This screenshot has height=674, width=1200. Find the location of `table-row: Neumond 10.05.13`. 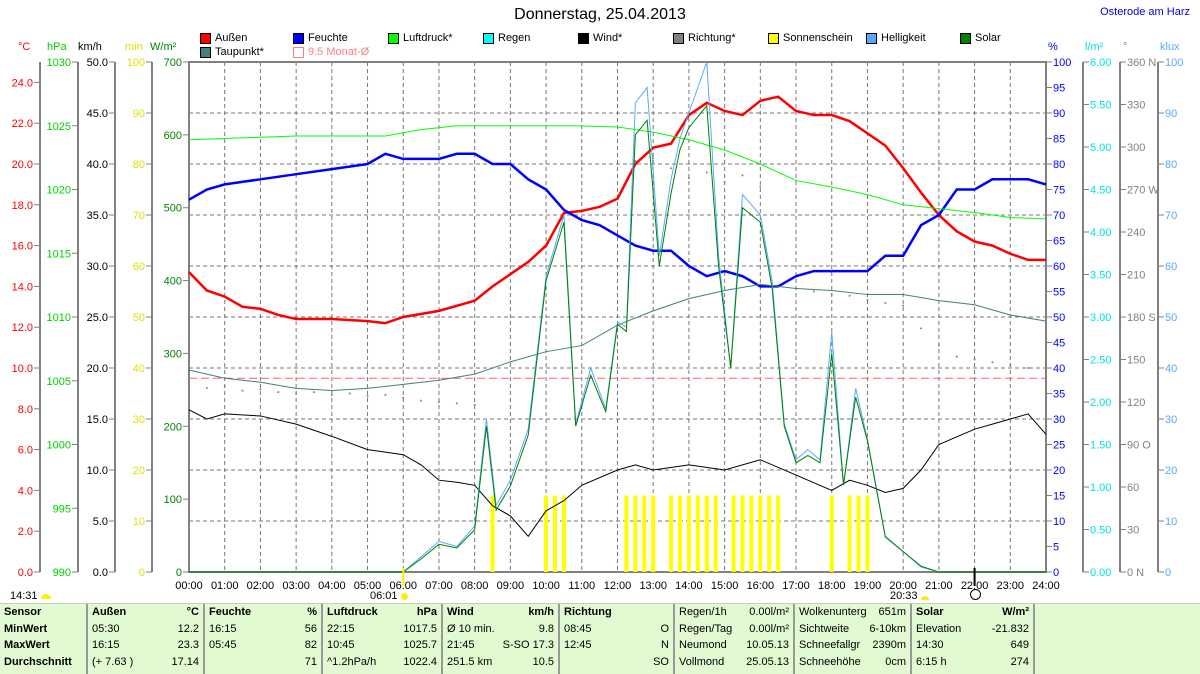

table-row: Neumond 10.05.13 is located at coordinates (734, 647).